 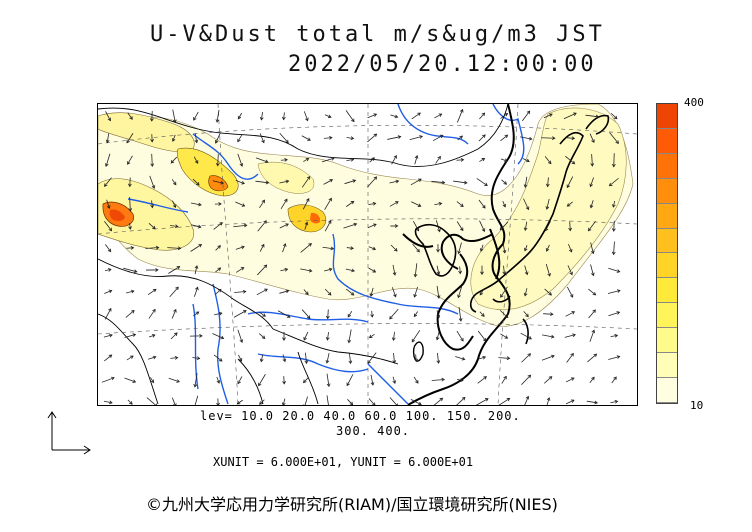 I want to click on colorbar-swatch, so click(x=667, y=365).